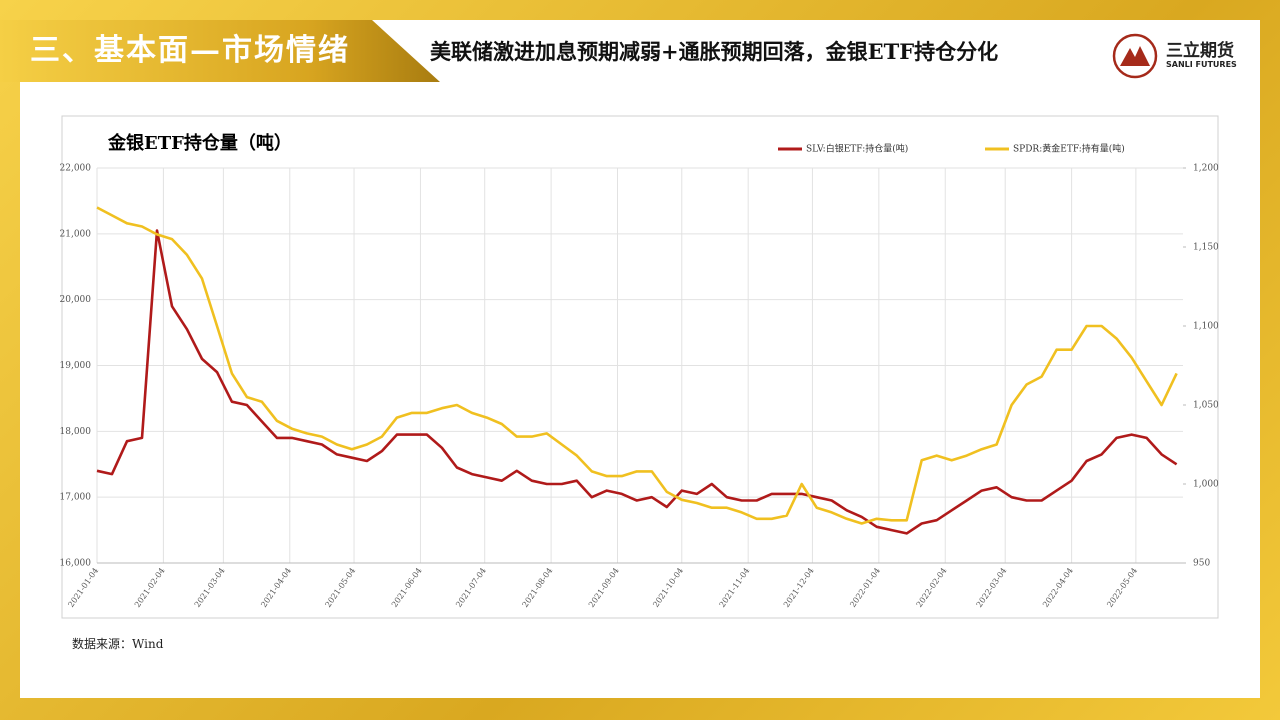  I want to click on y2-tick-label: 1,200, so click(1206, 169).